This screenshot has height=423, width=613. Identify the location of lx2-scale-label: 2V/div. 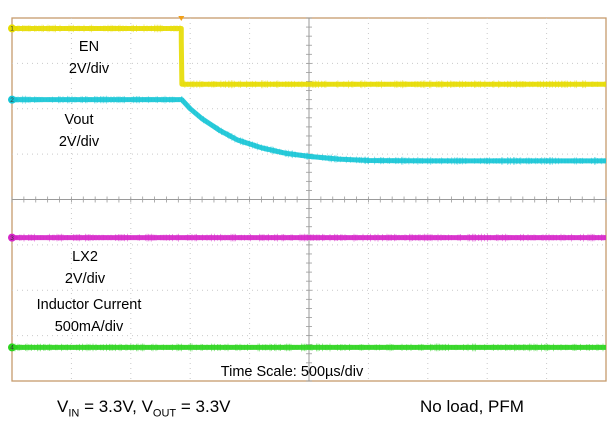
(85, 279).